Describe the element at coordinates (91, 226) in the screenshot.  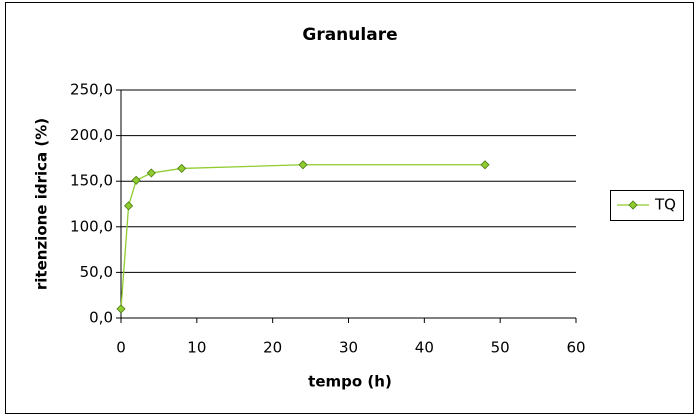
I see `y-tick-label: 100,0` at that location.